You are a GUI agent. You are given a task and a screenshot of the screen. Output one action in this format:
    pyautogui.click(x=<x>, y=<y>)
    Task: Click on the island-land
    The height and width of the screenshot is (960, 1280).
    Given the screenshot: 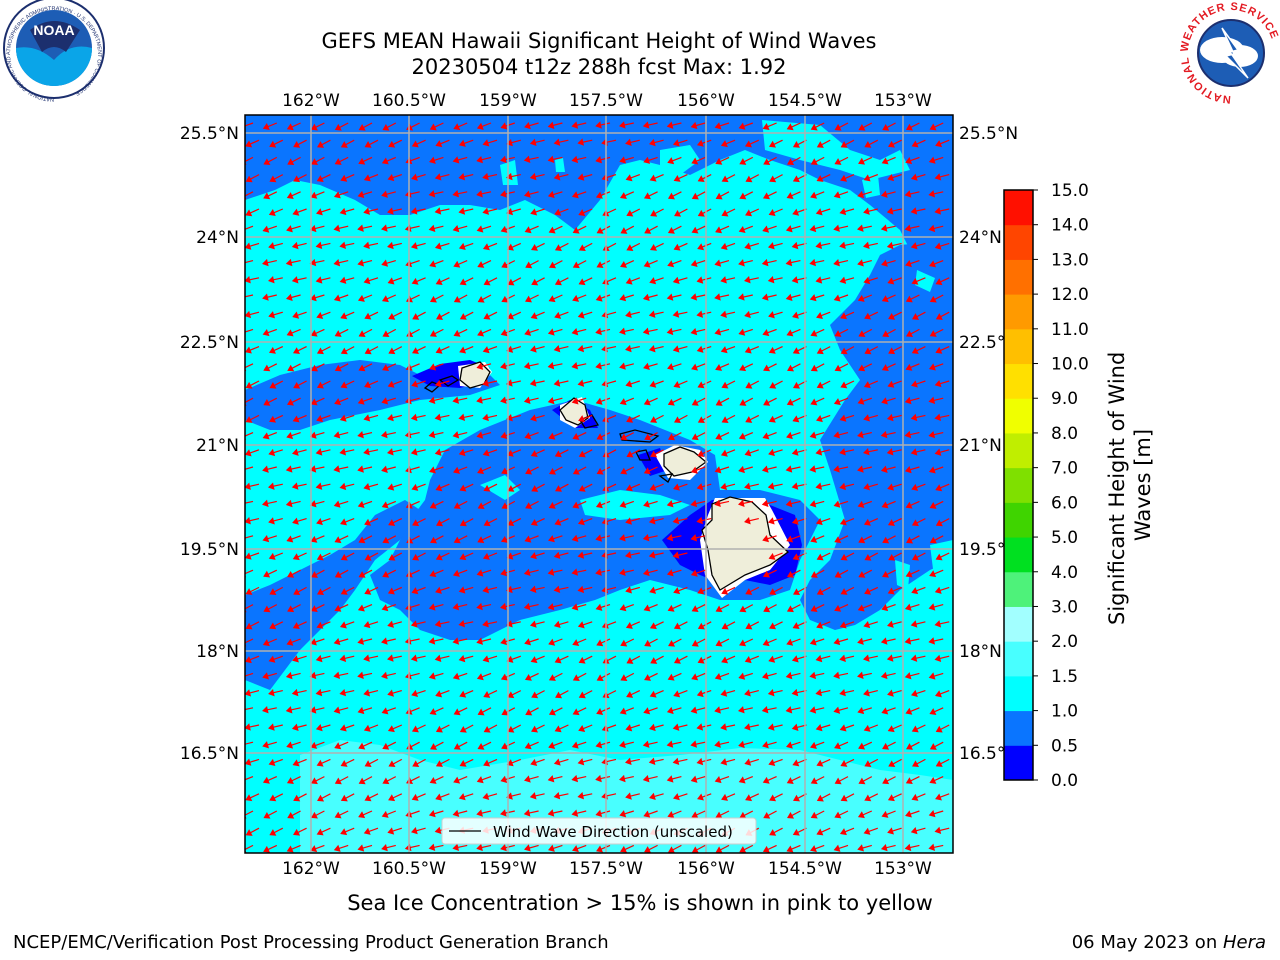 What is the action you would take?
    pyautogui.click(x=606, y=476)
    